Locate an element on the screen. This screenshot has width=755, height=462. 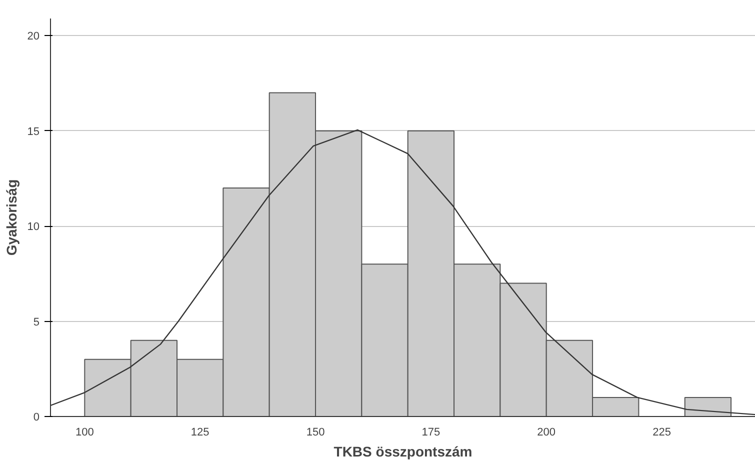
x-tick-label: 150 is located at coordinates (315, 432).